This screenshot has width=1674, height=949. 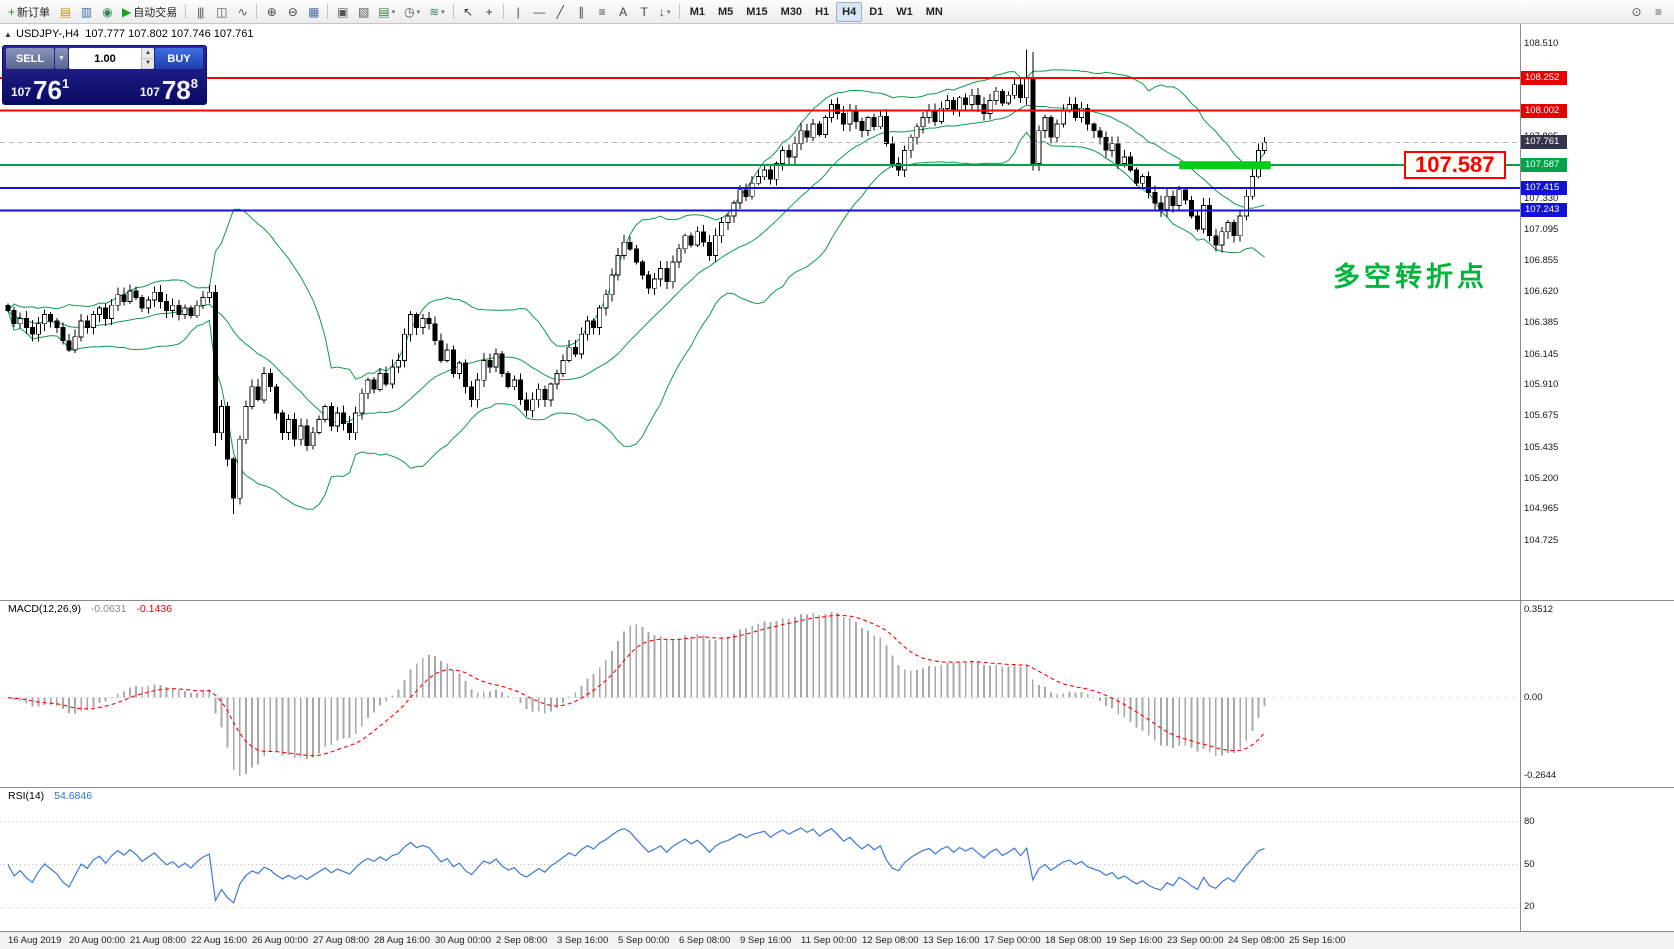 What do you see at coordinates (148, 63) in the screenshot?
I see `volume-down-icon: ▼` at bounding box center [148, 63].